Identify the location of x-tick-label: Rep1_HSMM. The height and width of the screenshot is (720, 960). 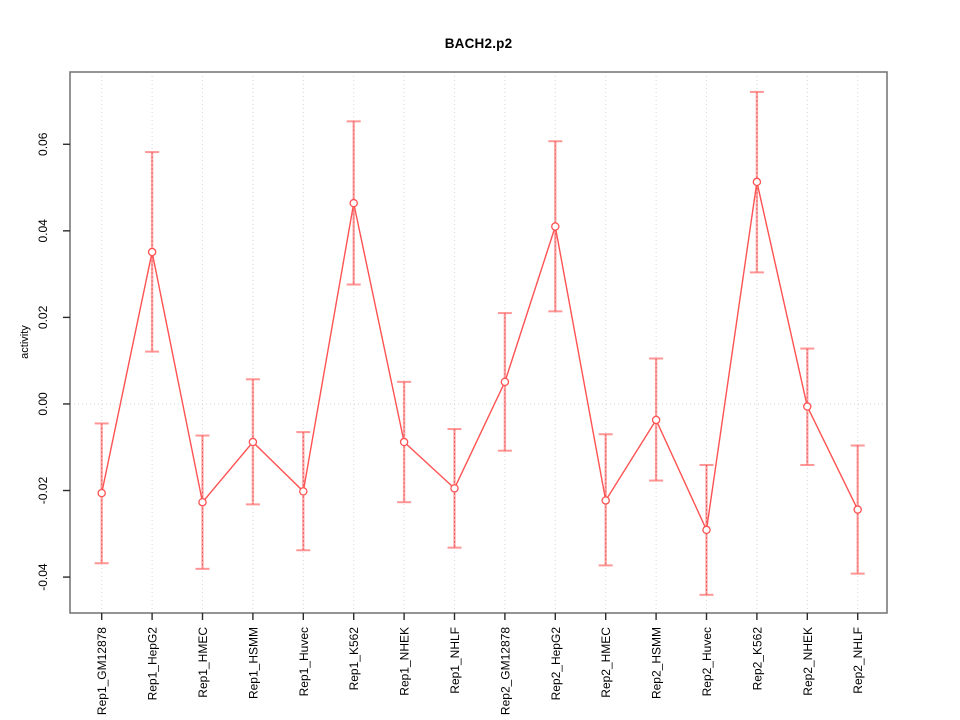
(253, 663).